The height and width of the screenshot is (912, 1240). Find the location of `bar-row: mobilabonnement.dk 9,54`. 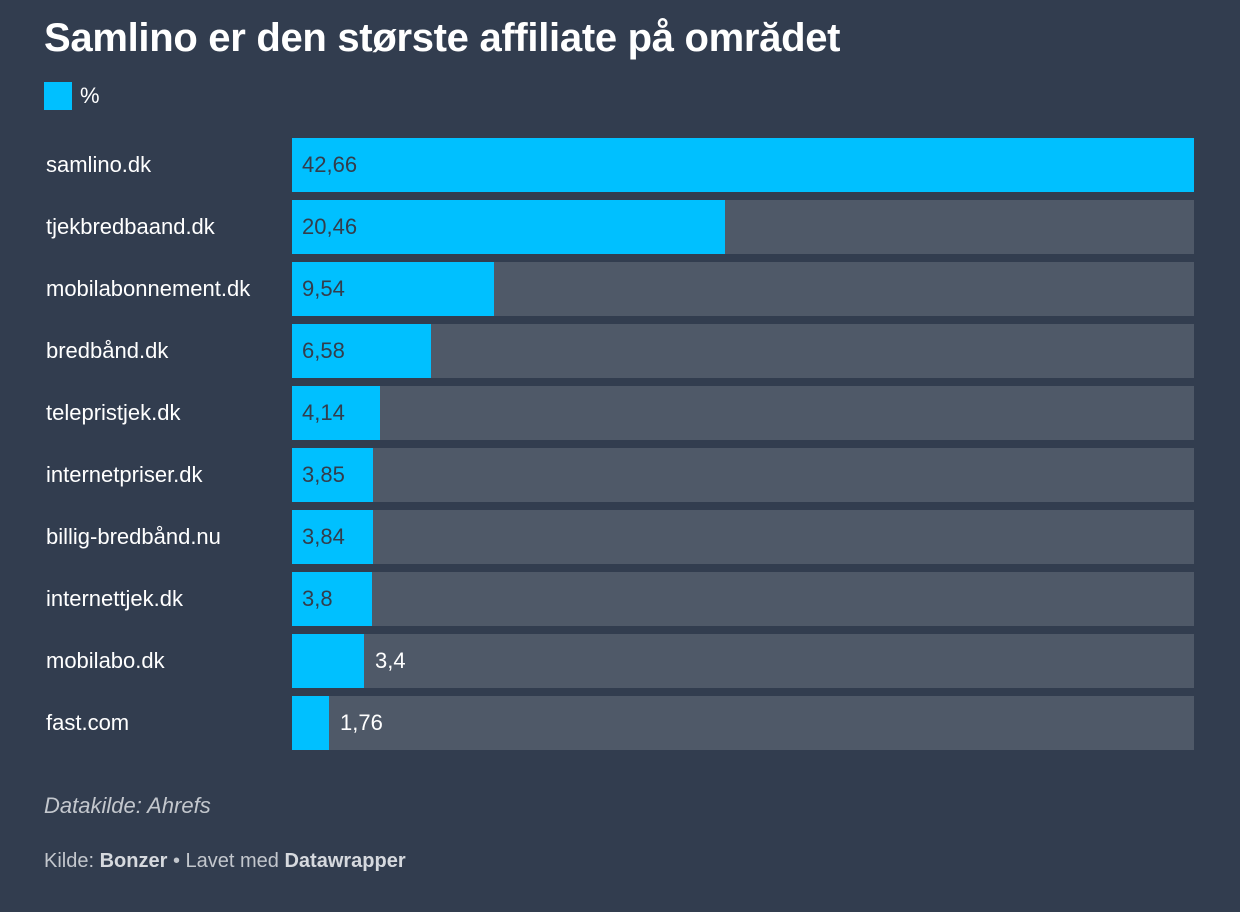

bar-row: mobilabonnement.dk 9,54 is located at coordinates (620, 289).